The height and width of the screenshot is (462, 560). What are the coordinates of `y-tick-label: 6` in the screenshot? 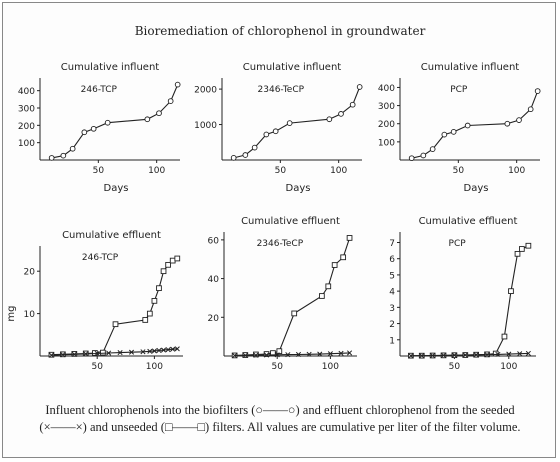 It's located at (392, 260).